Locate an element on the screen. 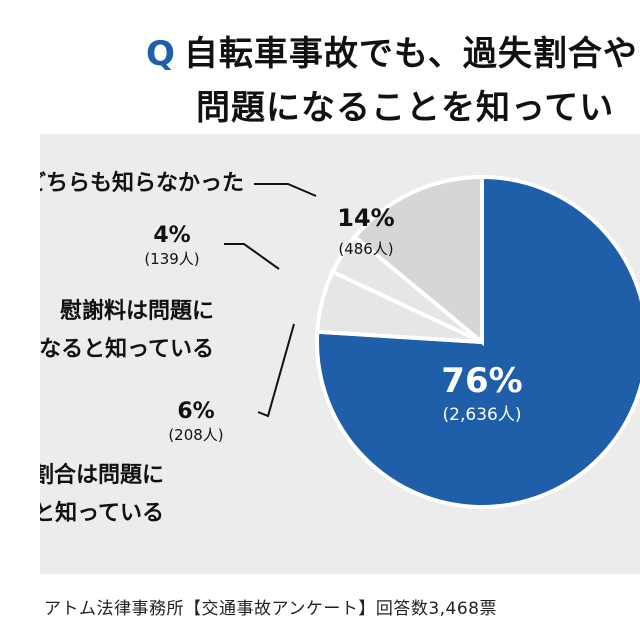 This screenshot has width=640, height=640. percent-label-neither: 14% is located at coordinates (365, 218).